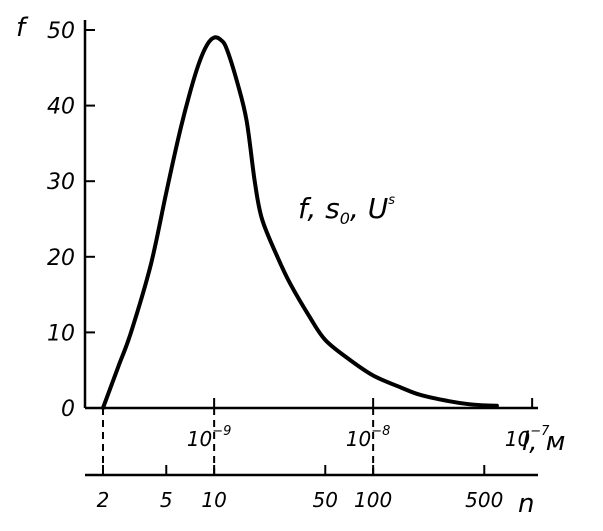 This screenshot has width=603, height=531. What do you see at coordinates (166, 500) in the screenshot?
I see `n-tick-label: 5` at bounding box center [166, 500].